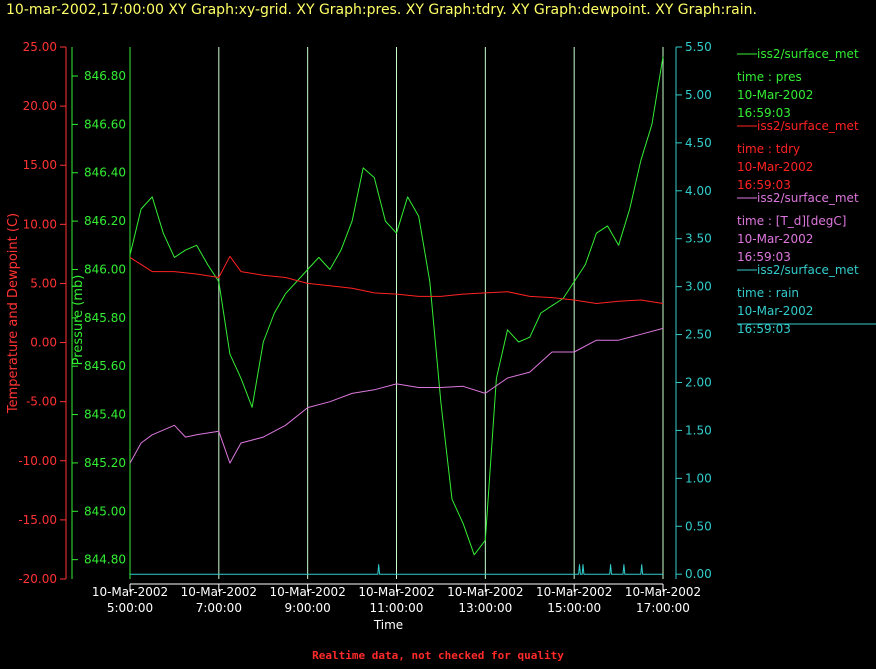 The width and height of the screenshot is (876, 669). I want to click on series-line-rain, so click(396, 569).